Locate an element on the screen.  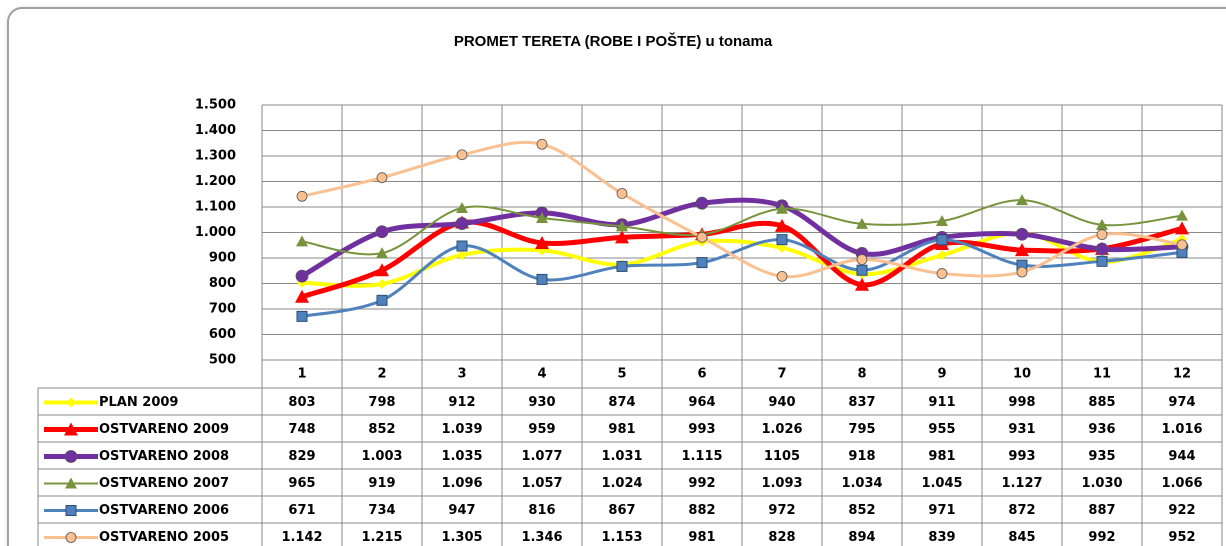
table-value: 829 is located at coordinates (301, 456).